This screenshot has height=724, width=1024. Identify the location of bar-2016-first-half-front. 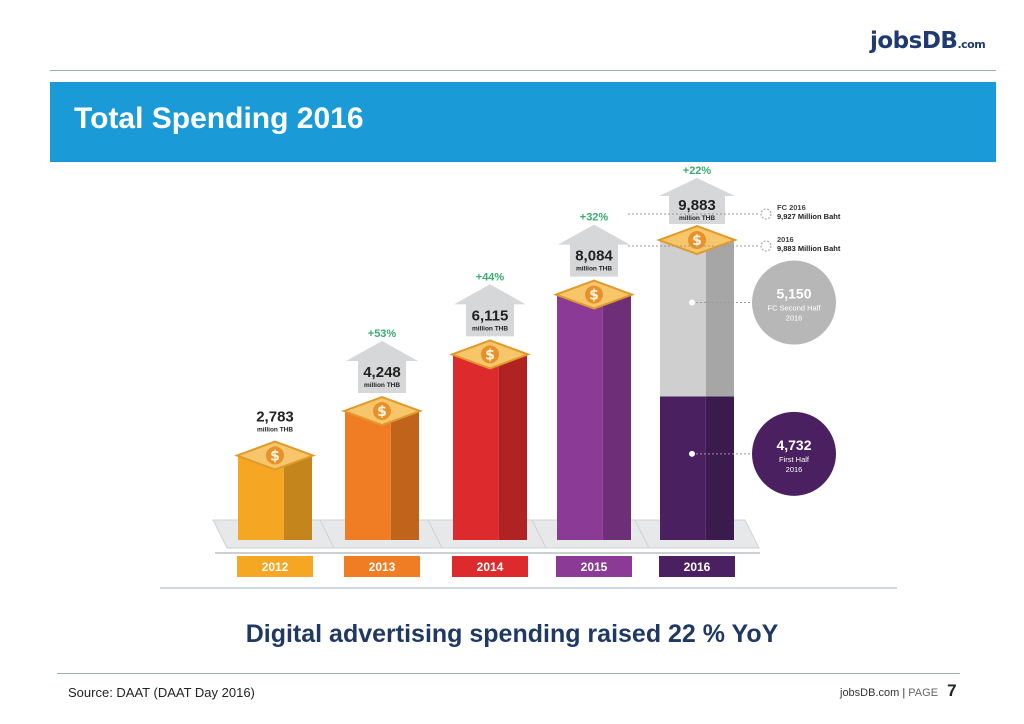
(683, 468).